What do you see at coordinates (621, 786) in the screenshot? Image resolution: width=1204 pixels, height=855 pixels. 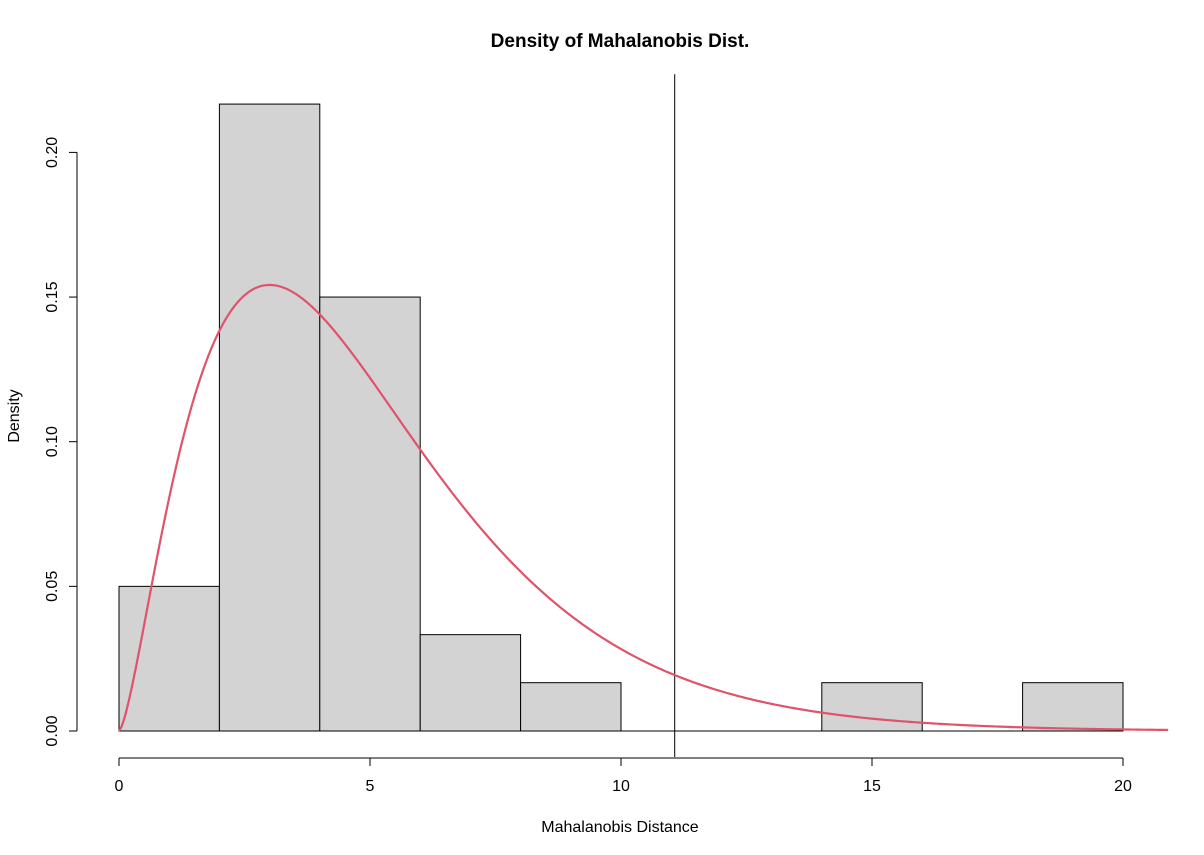 I see `x-tick-label: 10` at bounding box center [621, 786].